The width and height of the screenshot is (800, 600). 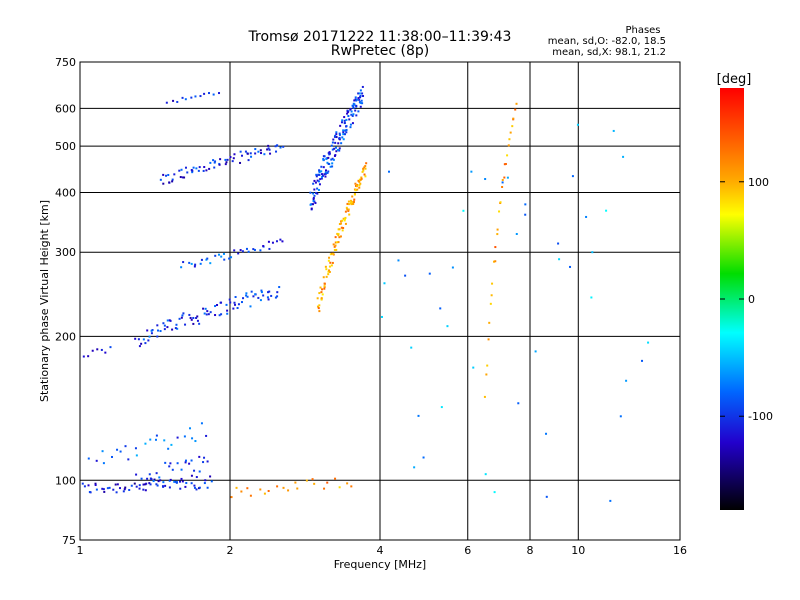 I want to click on y-tick-label: 500, so click(x=65, y=146).